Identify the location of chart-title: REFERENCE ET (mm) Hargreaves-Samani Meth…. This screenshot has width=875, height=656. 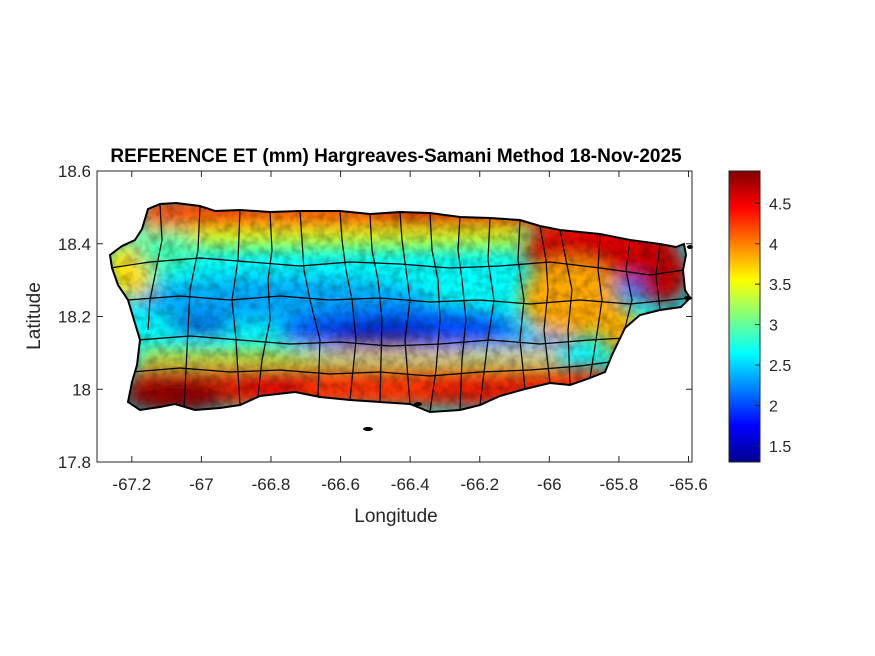
(396, 156).